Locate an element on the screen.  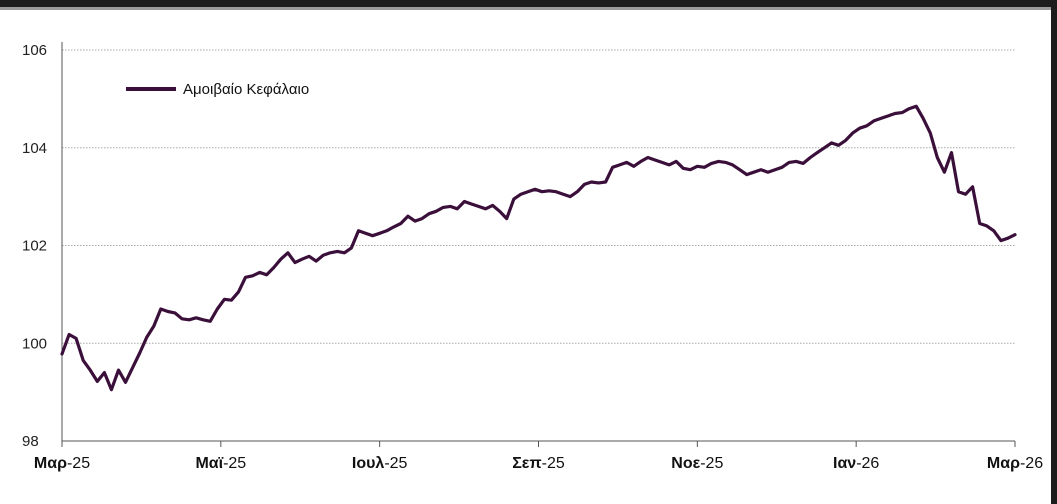
y-tick-labels: 98 100 102 104 106 is located at coordinates (34, 246).